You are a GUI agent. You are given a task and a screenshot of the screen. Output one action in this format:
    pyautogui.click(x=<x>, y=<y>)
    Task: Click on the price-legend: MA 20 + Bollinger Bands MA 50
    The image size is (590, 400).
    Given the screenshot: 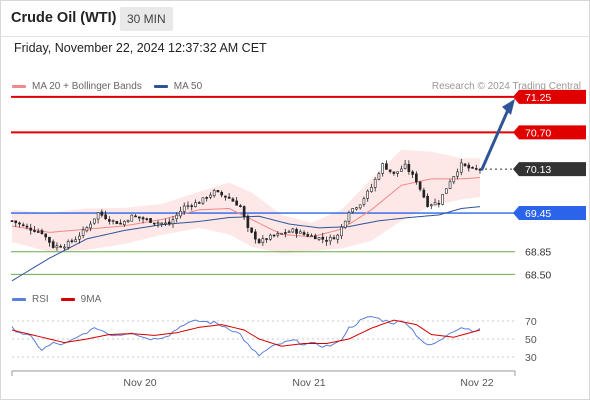 What is the action you would take?
    pyautogui.click(x=113, y=86)
    